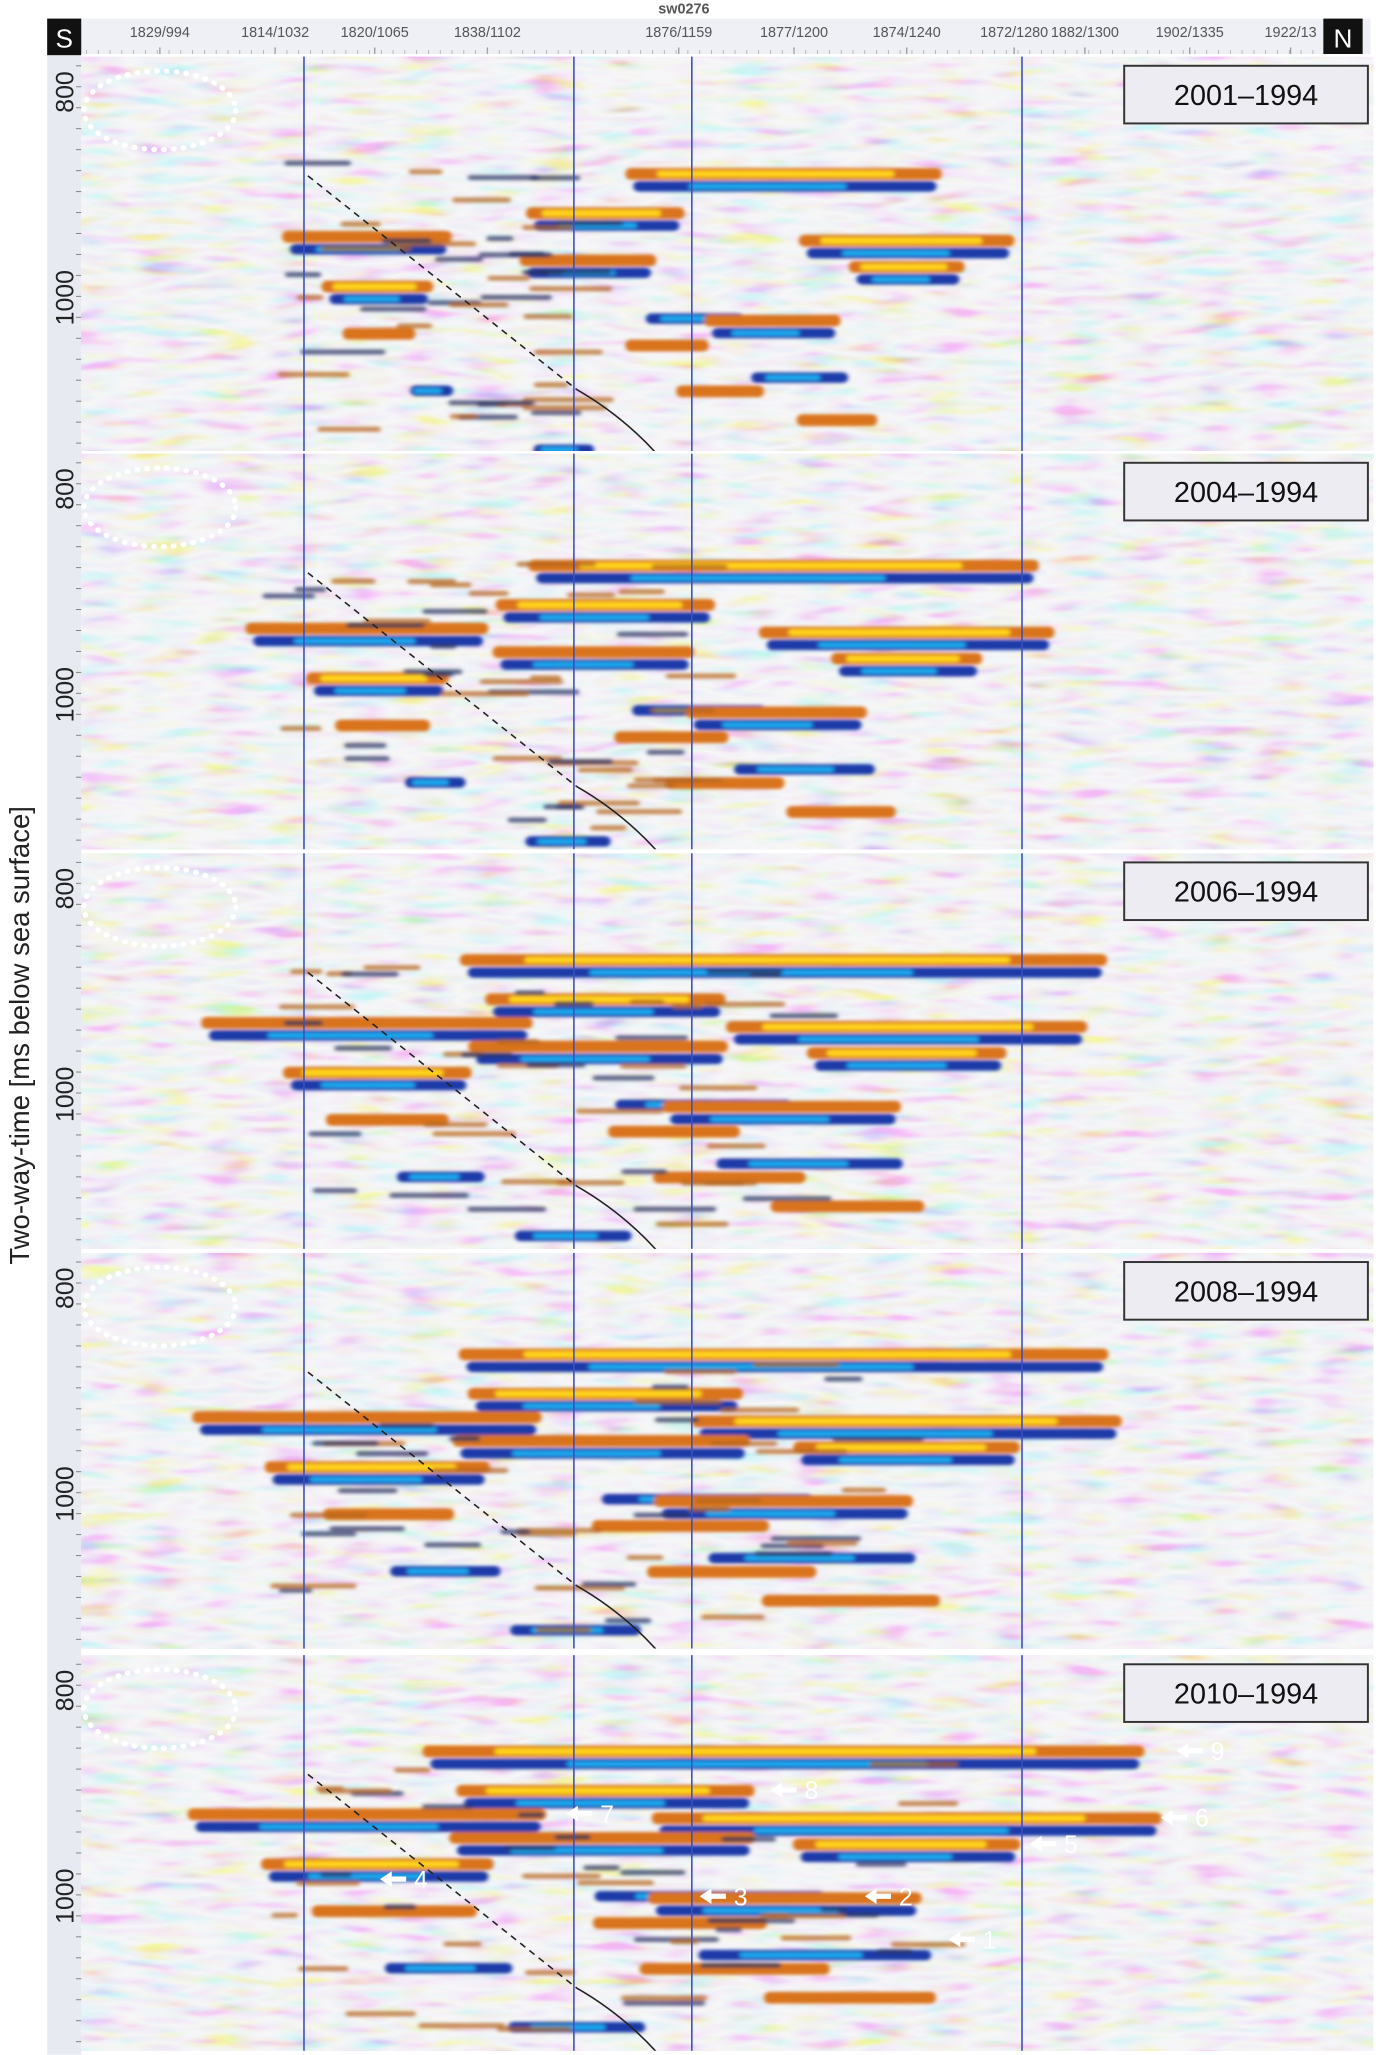  I want to click on marker-label: 5, so click(1071, 1845).